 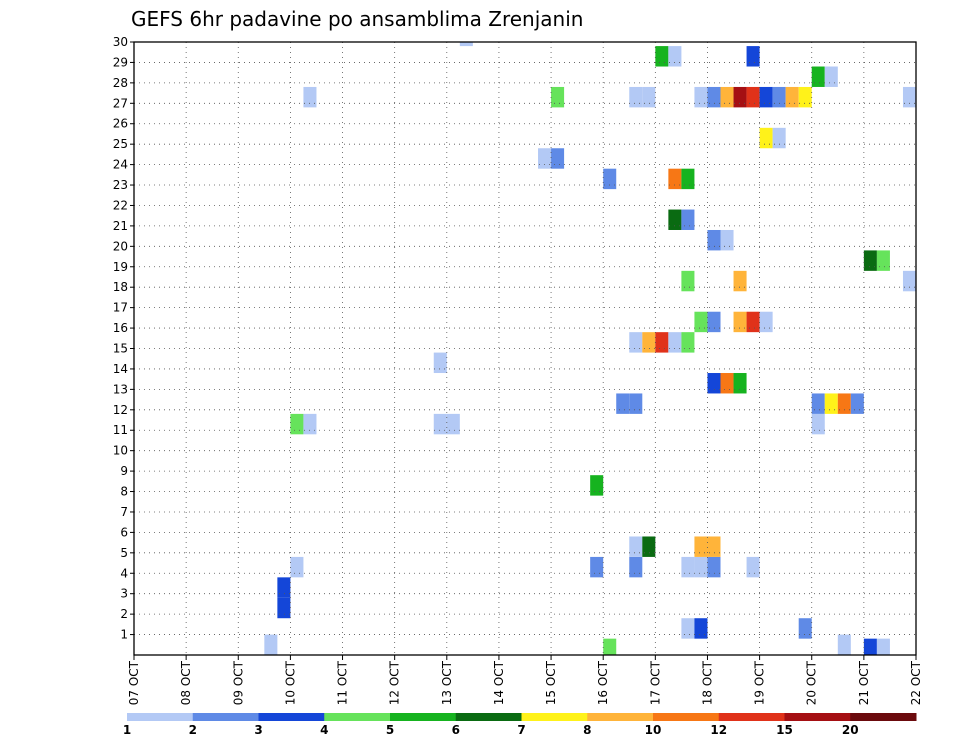 What do you see at coordinates (120, 205) in the screenshot?
I see `y-tick-label: 22` at bounding box center [120, 205].